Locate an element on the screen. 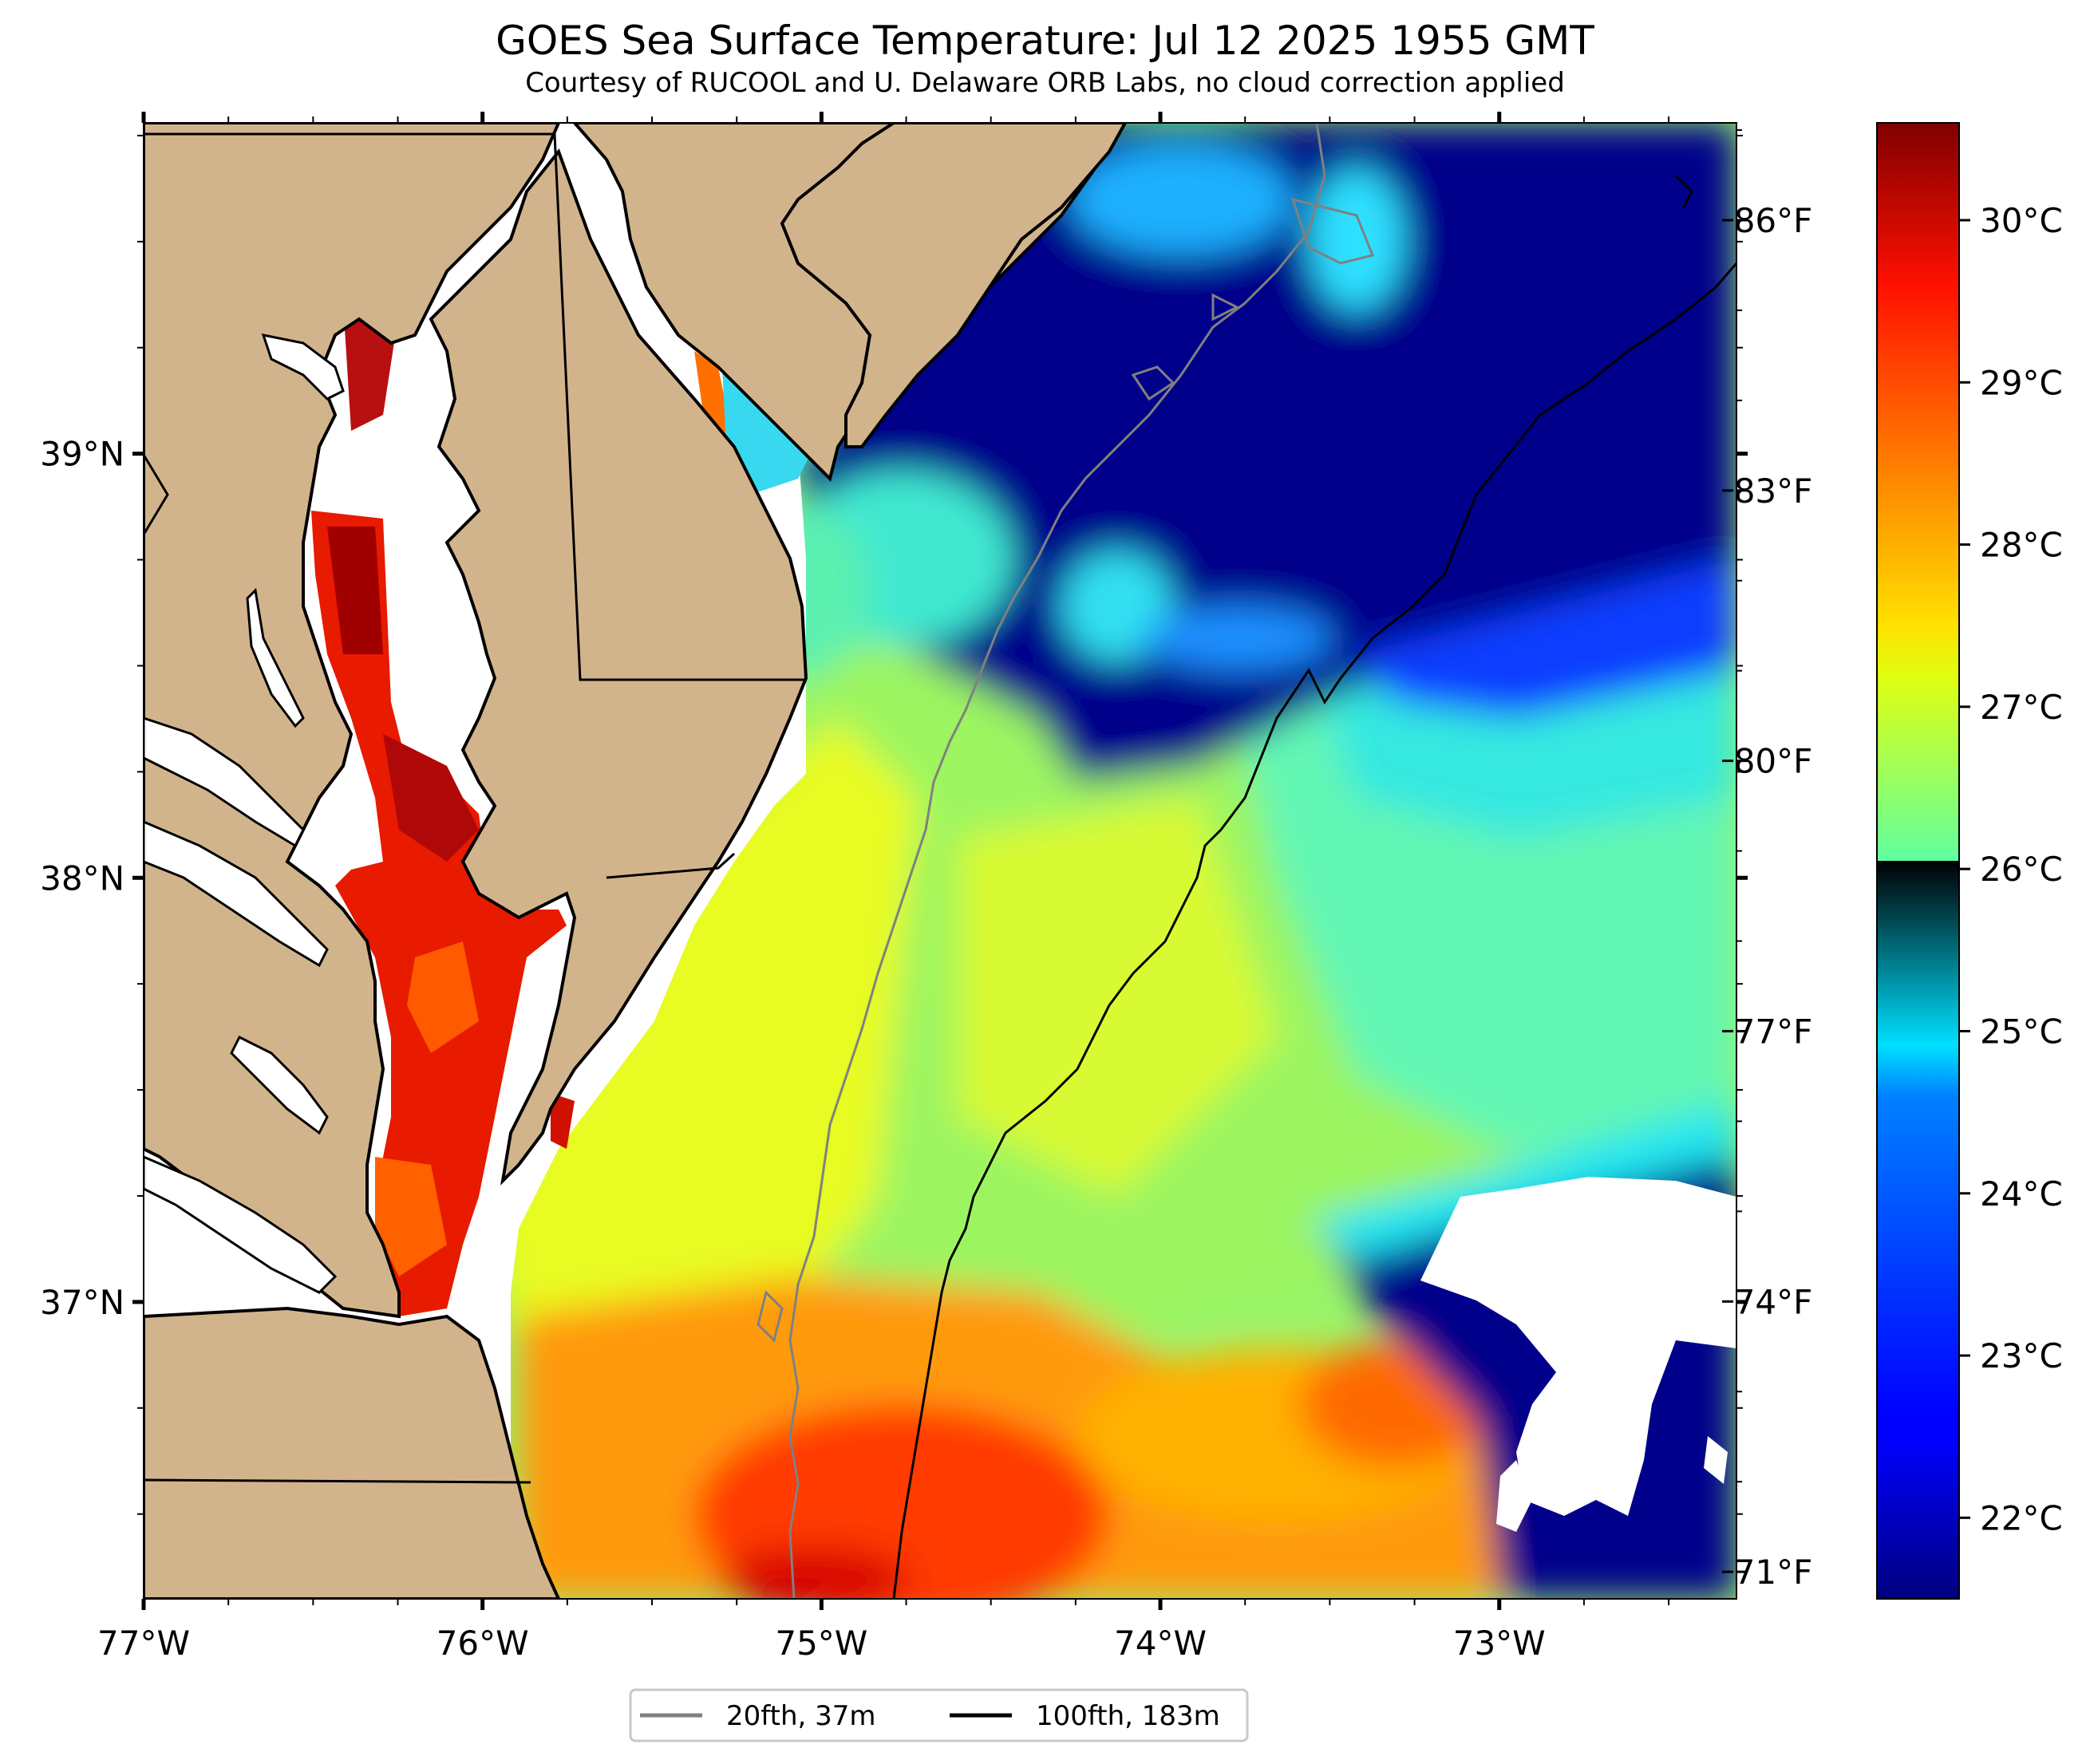 This screenshot has height=1764, width=2090. lon-tick-label: 76°W is located at coordinates (483, 1643).